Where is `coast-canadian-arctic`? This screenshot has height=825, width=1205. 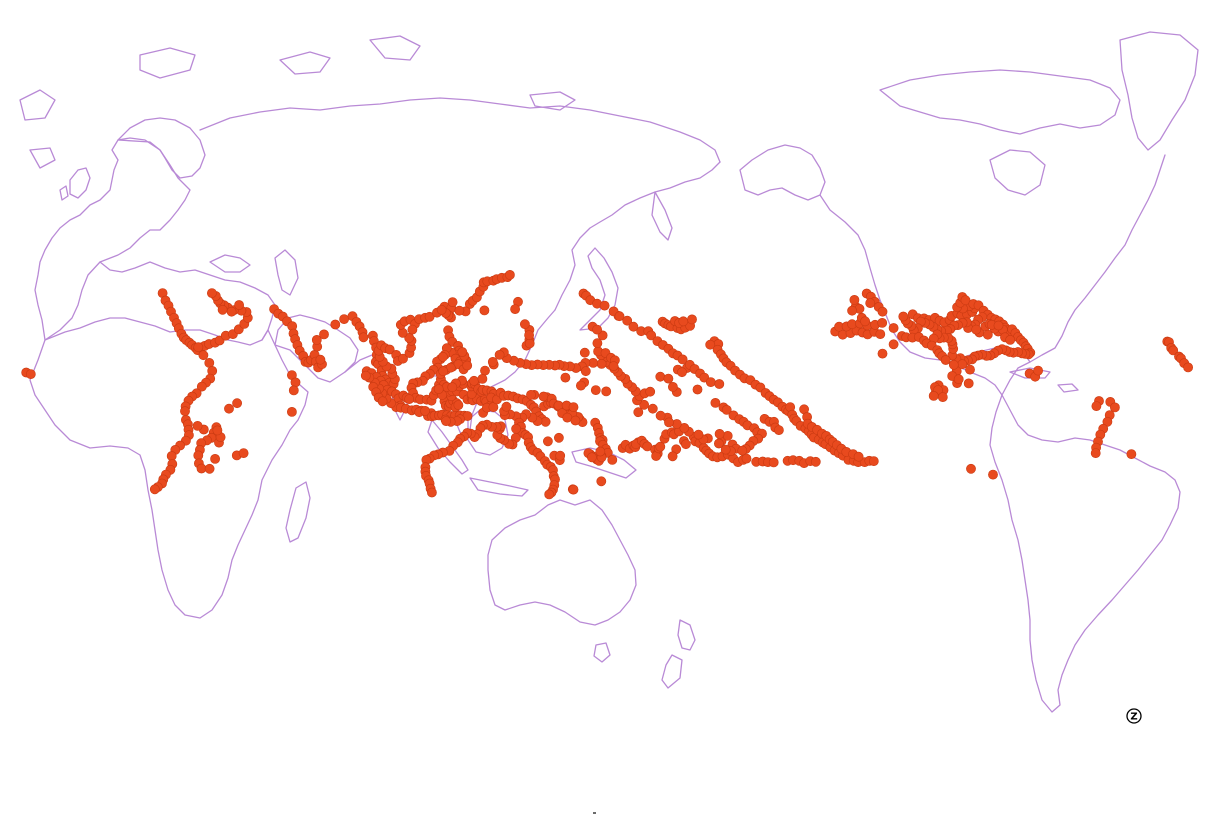 coast-canadian-arctic is located at coordinates (1000, 102).